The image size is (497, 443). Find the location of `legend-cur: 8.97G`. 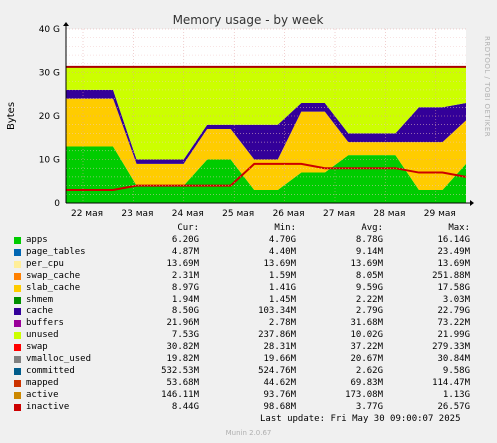

legend-cur: 8.97G is located at coordinates (185, 287).